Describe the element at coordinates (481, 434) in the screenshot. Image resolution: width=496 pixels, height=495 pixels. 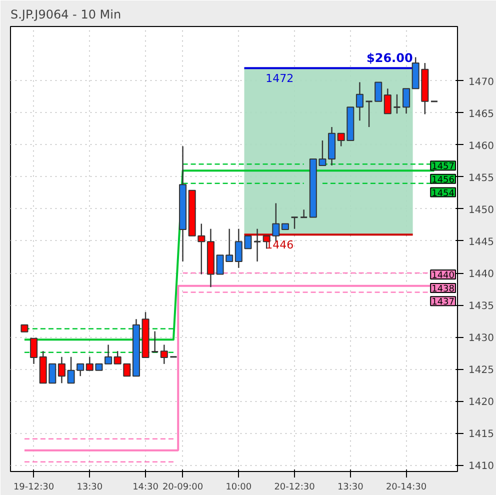
I see `y-tick-label: 1415` at that location.